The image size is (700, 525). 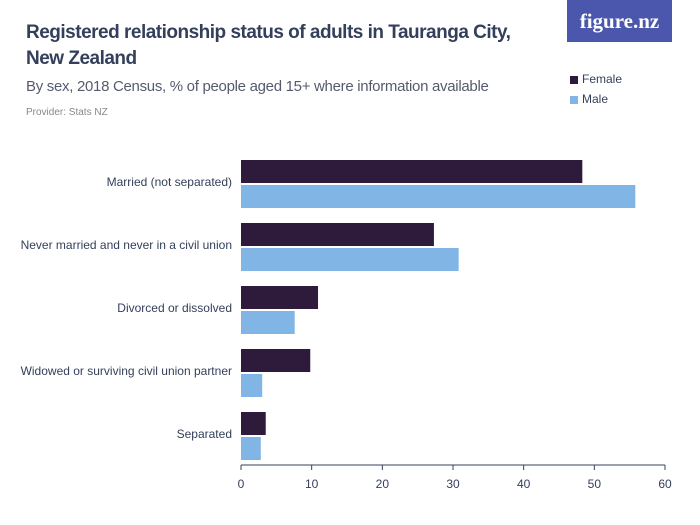 I want to click on y-tick-label: Separated, so click(x=204, y=434).